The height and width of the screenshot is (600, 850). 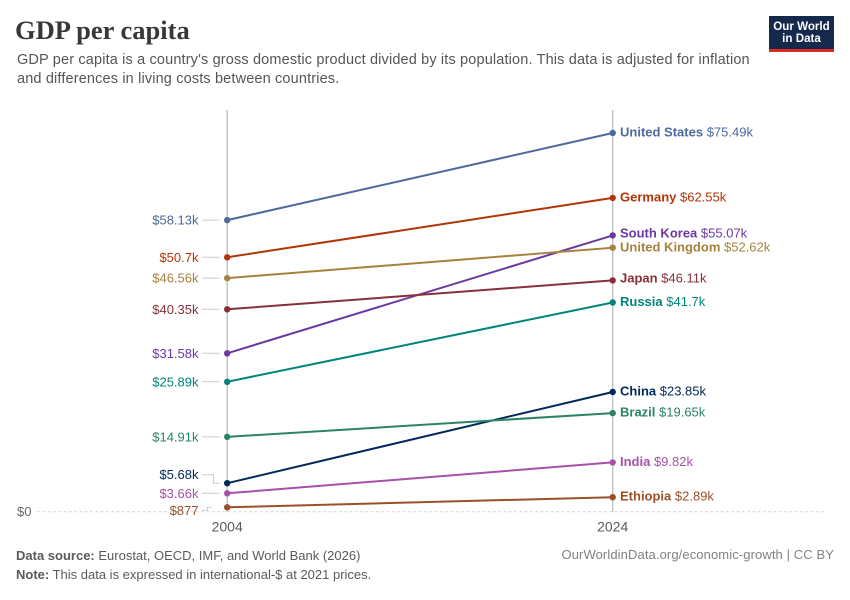 What do you see at coordinates (656, 461) in the screenshot?
I see `svg-text: India $9.82k` at bounding box center [656, 461].